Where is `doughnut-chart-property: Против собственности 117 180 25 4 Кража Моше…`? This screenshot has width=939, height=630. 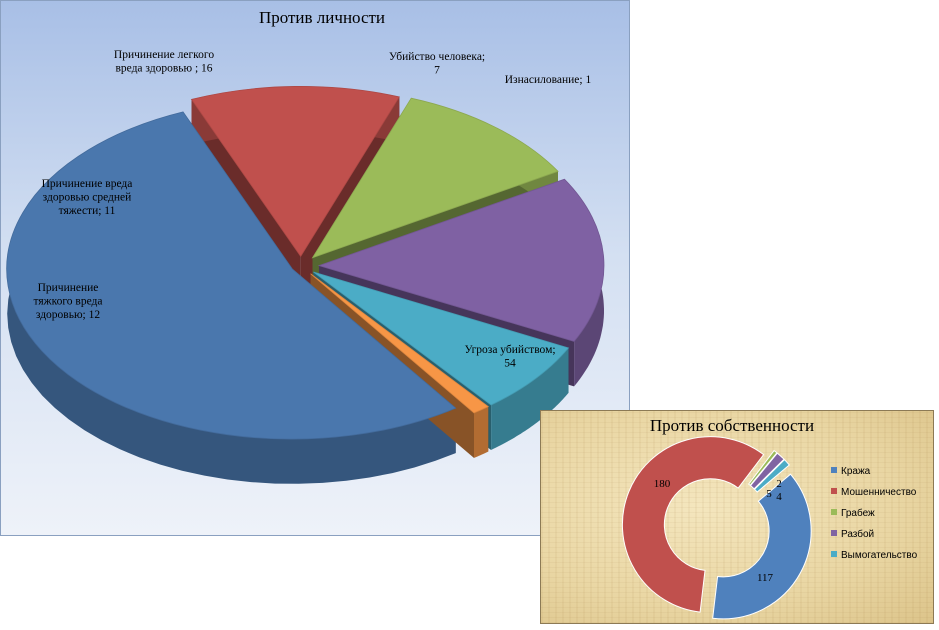
doughnut-chart-property: Против собственности 117 180 25 4 Кража Моше… is located at coordinates (769, 518).